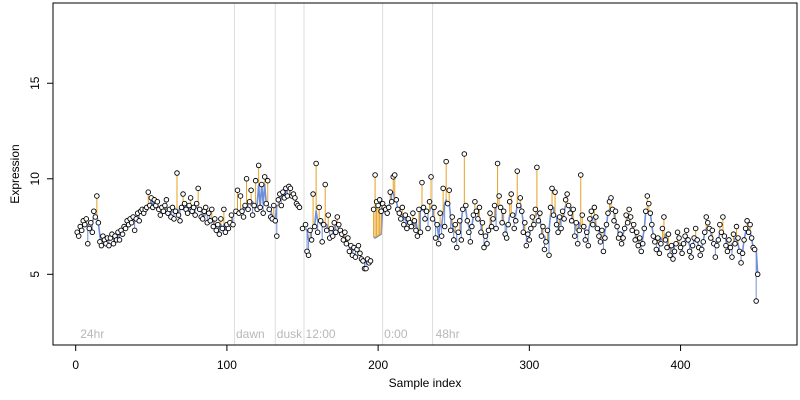 Image resolution: width=800 pixels, height=400 pixels. I want to click on x-tick-label: 300, so click(529, 365).